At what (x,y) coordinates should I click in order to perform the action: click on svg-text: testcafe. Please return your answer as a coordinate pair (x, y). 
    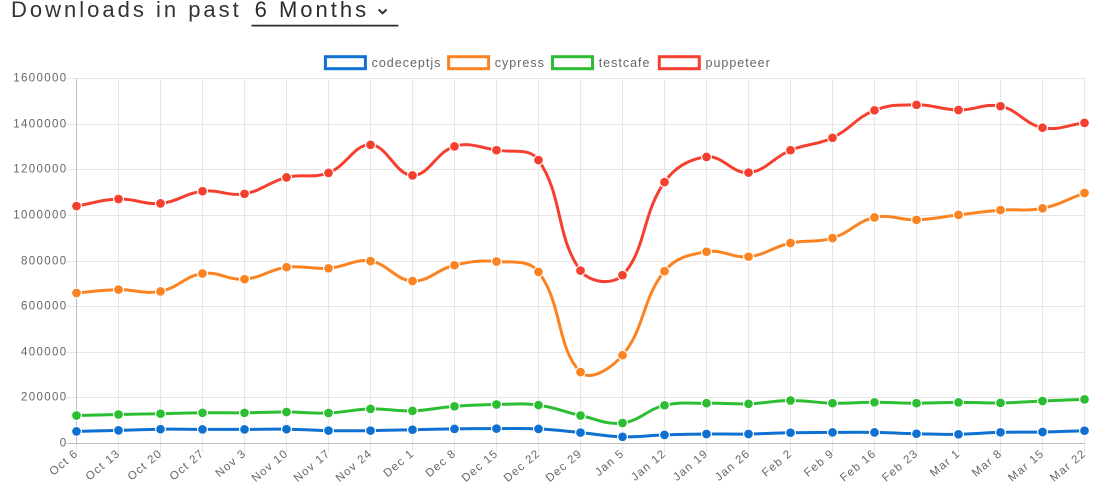
    Looking at the image, I should click on (625, 63).